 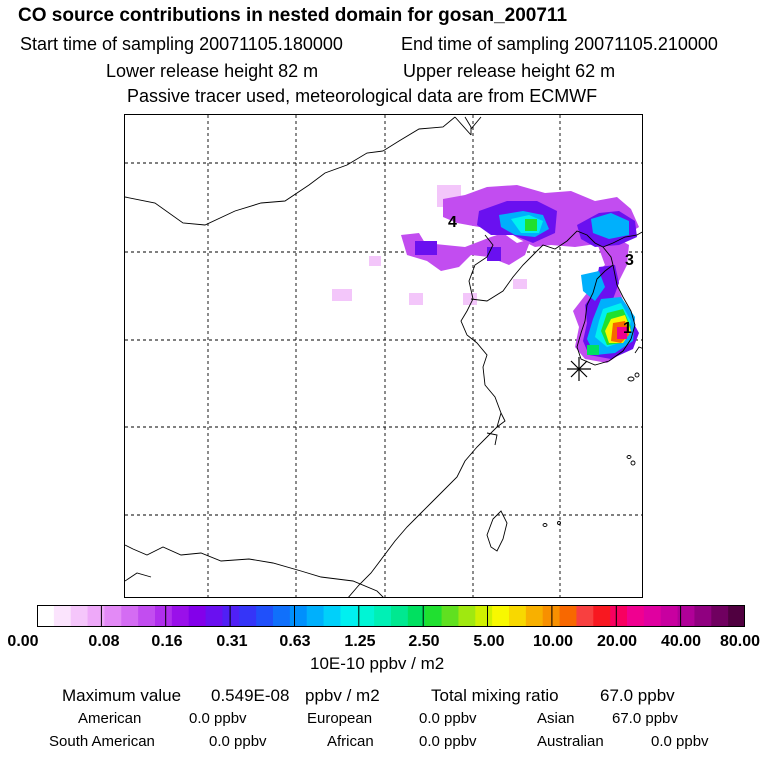 I want to click on site-label-4: 4, so click(x=452, y=222).